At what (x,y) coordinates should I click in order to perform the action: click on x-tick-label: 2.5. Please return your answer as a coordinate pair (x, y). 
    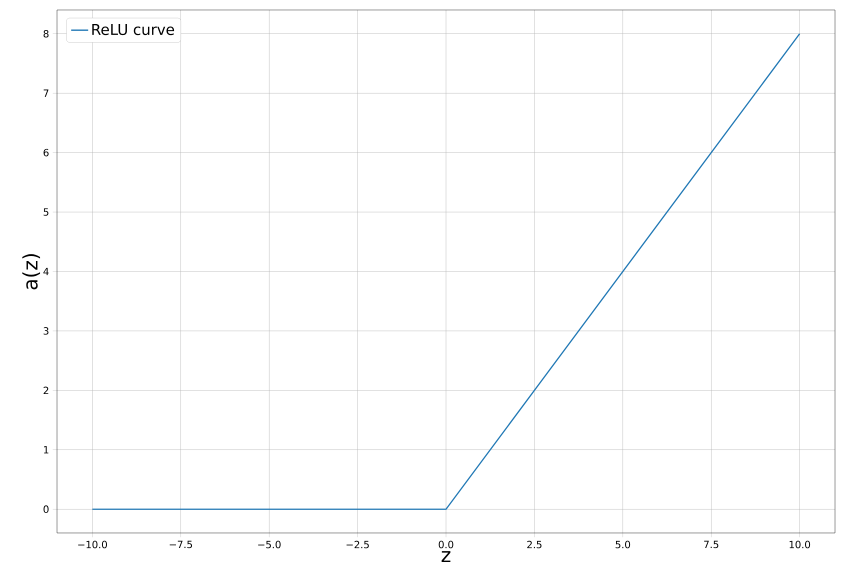
    Looking at the image, I should click on (534, 544).